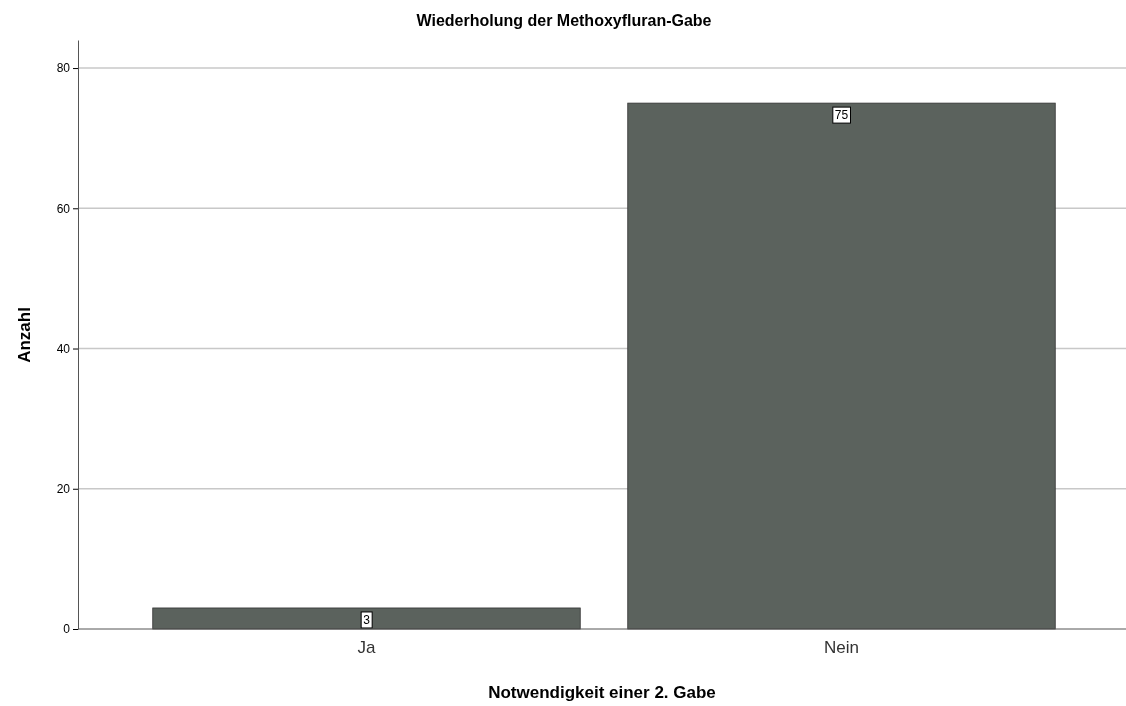 The image size is (1126, 706). Describe the element at coordinates (841, 648) in the screenshot. I see `x-tick-label: Nein` at that location.